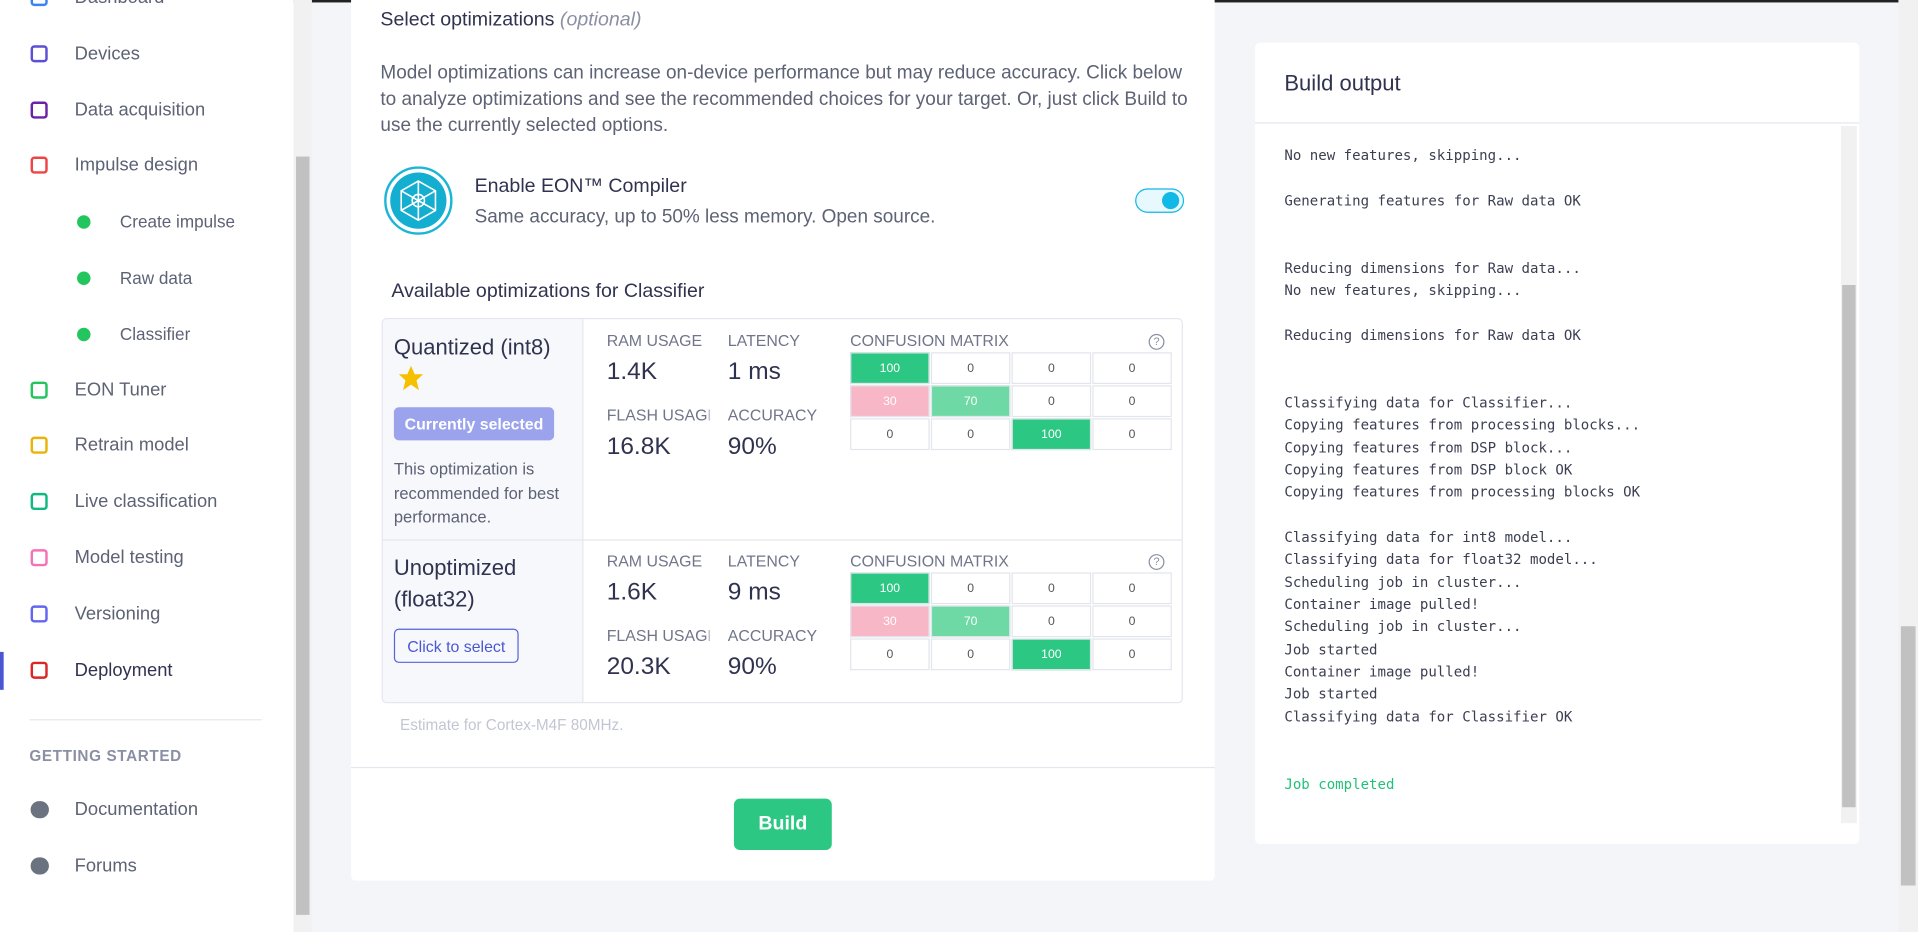 Image resolution: width=1918 pixels, height=932 pixels. Describe the element at coordinates (511, 725) in the screenshot. I see `estimate-note: Estimate for Cortex-M4F 80MHz.` at that location.